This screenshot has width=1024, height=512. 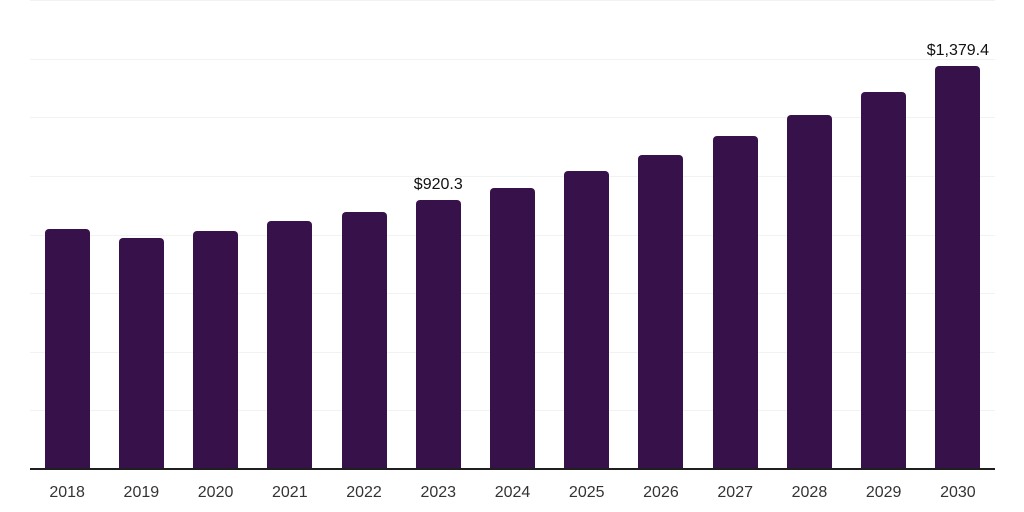 I want to click on x-tick-label-2024: 2024, so click(x=512, y=492).